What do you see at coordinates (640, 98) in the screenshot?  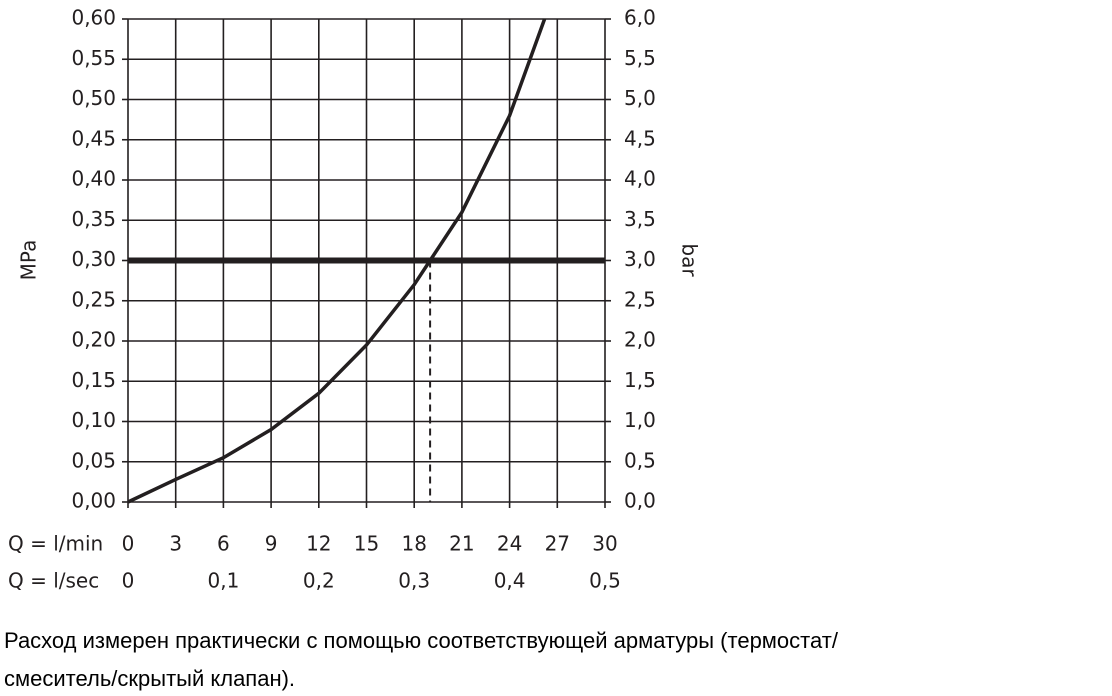 I see `y2-tick-label: 5,0` at bounding box center [640, 98].